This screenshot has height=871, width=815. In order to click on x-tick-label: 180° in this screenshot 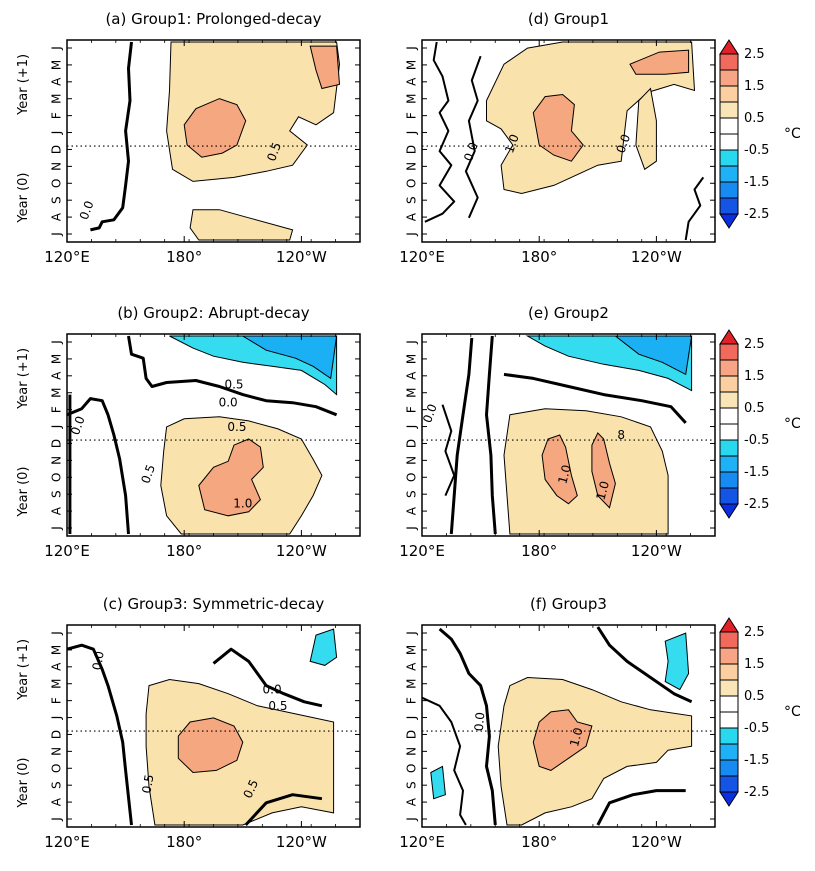, I will do `click(184, 257)`.